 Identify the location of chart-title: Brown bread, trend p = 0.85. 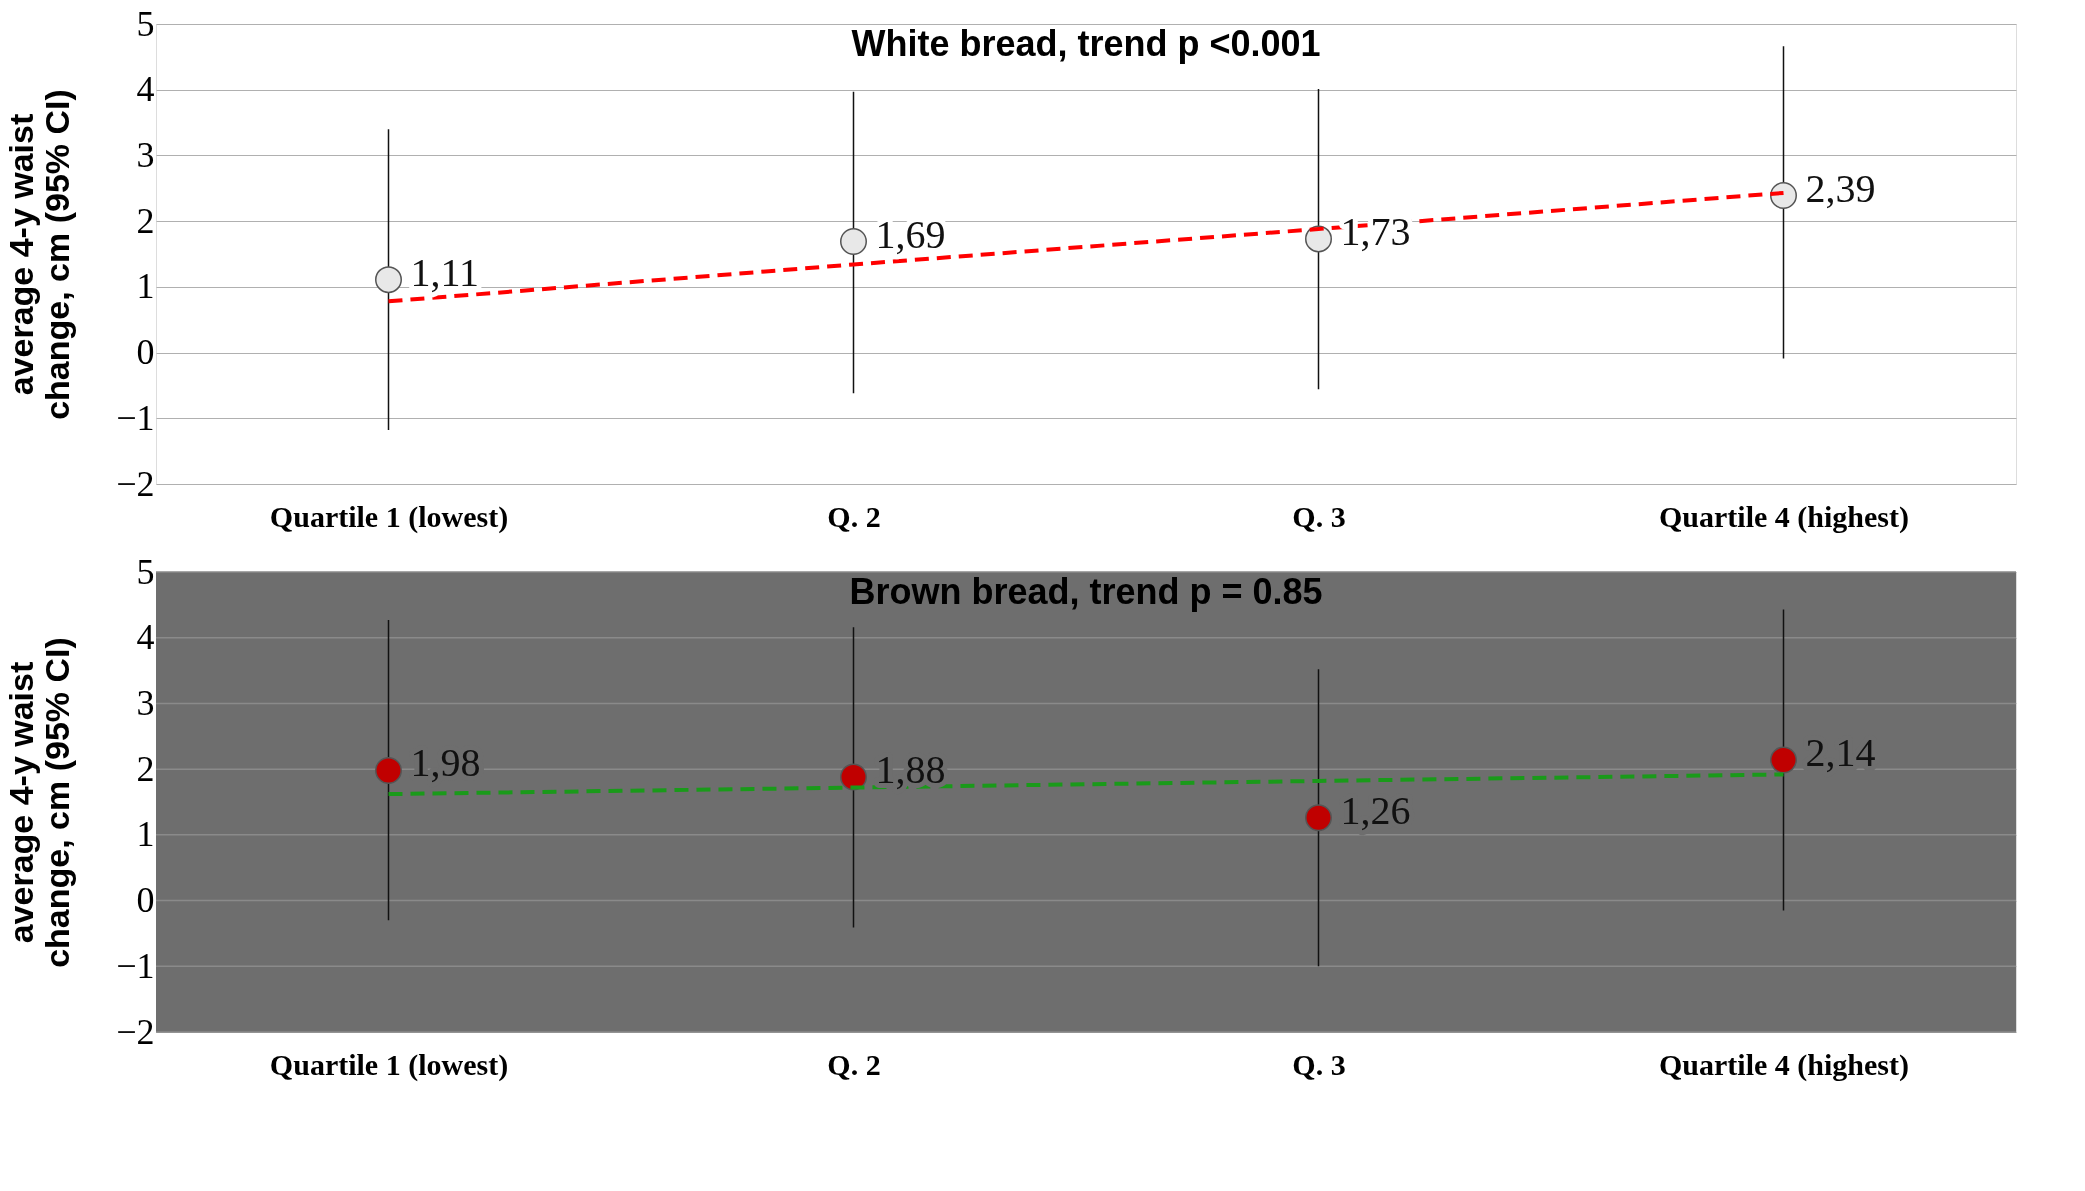
(1086, 591).